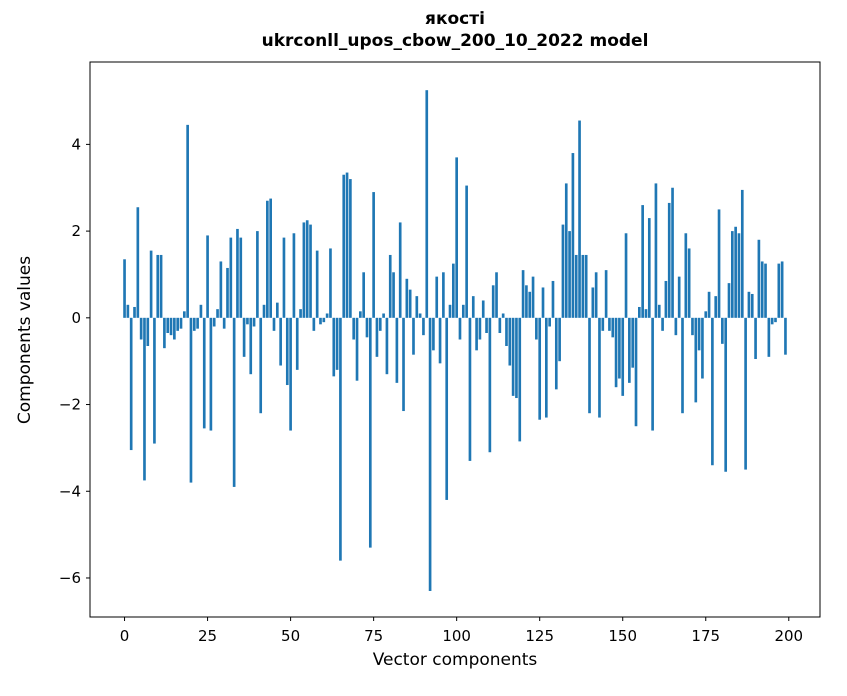 This screenshot has width=847, height=696. Describe the element at coordinates (125, 636) in the screenshot. I see `x-tick-label: 0` at that location.